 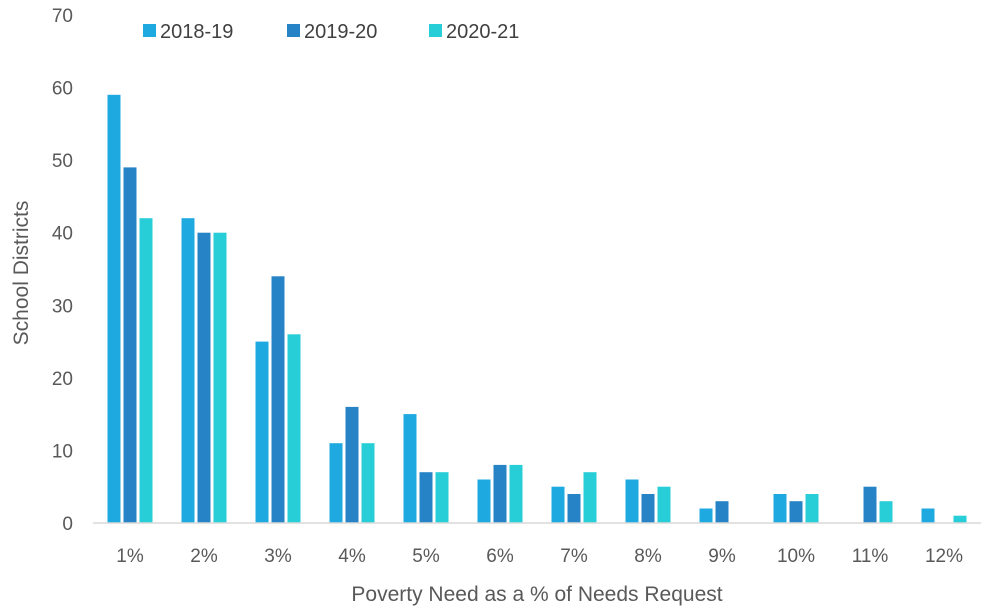 I want to click on x-tick-label: 1%, so click(x=130, y=556).